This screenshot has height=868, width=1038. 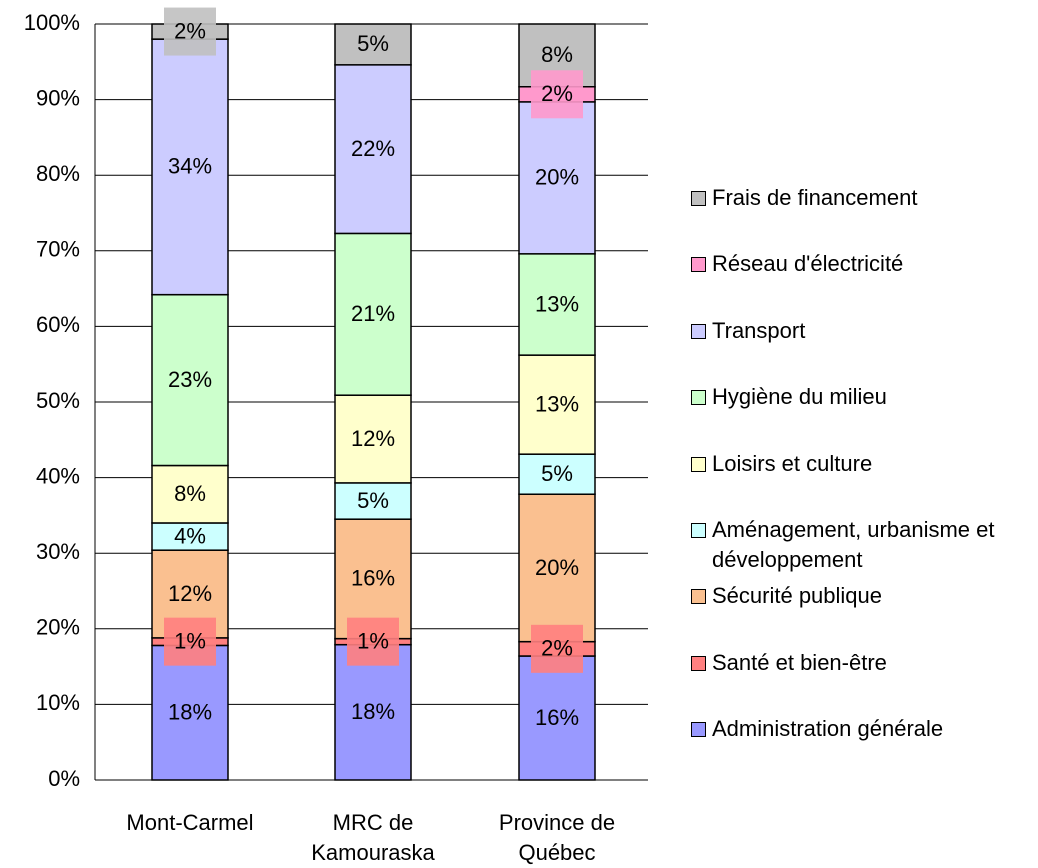 I want to click on y-tick-label: 90%, so click(x=58, y=97).